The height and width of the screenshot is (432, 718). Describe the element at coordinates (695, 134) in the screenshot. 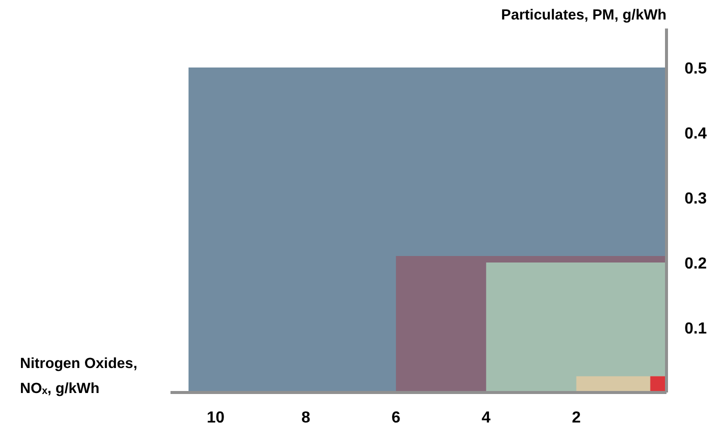

I see `y-tick-label: 0.4` at that location.